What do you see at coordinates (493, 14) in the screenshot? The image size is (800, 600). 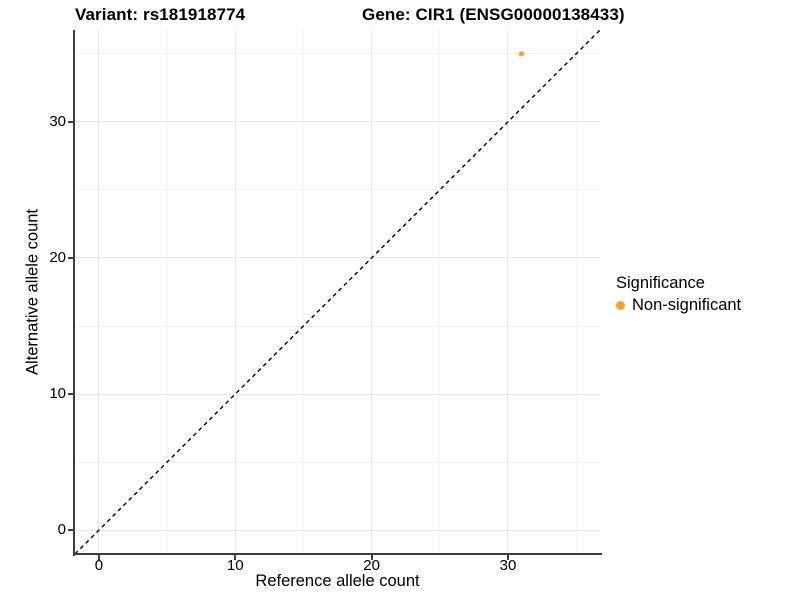 I see `plot-title-gene: Gene: CIR1 (ENSG00000138433)` at bounding box center [493, 14].